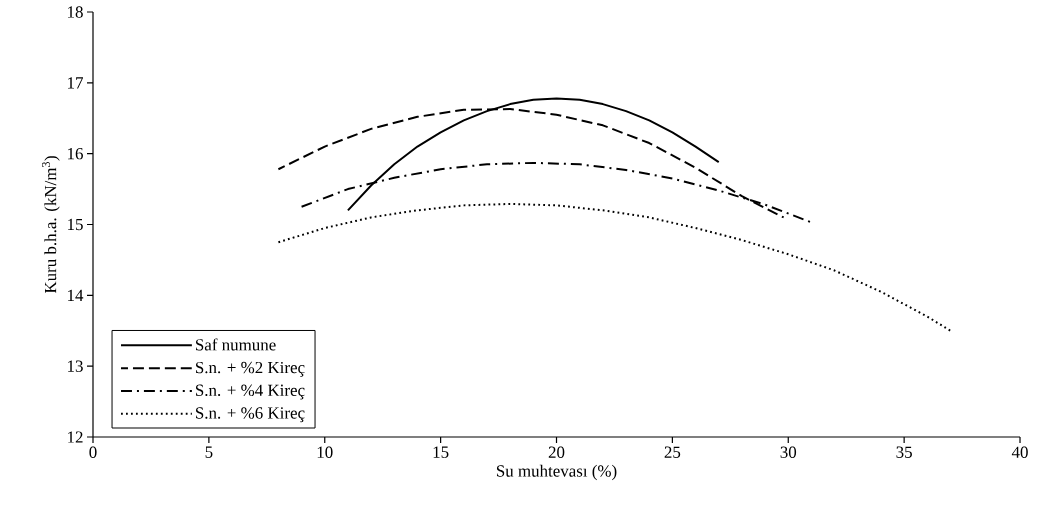 This screenshot has width=1041, height=522. Describe the element at coordinates (75, 224) in the screenshot. I see `y-tick-label: 15` at that location.